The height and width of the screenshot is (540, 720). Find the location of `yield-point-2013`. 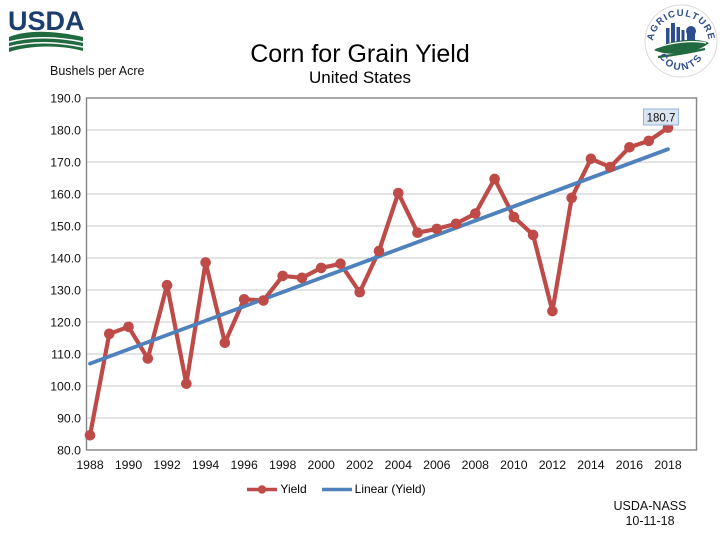

yield-point-2013 is located at coordinates (571, 198).